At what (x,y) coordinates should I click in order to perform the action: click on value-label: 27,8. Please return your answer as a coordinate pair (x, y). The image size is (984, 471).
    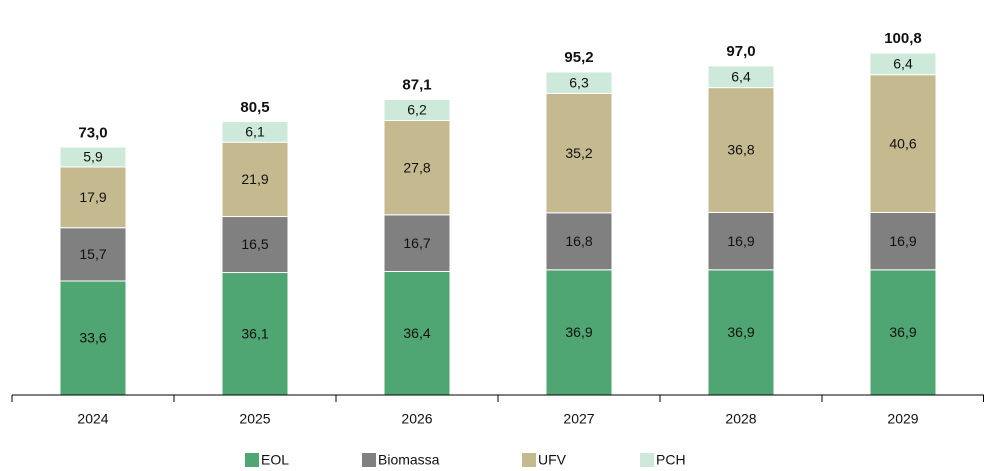
    Looking at the image, I should click on (416, 167).